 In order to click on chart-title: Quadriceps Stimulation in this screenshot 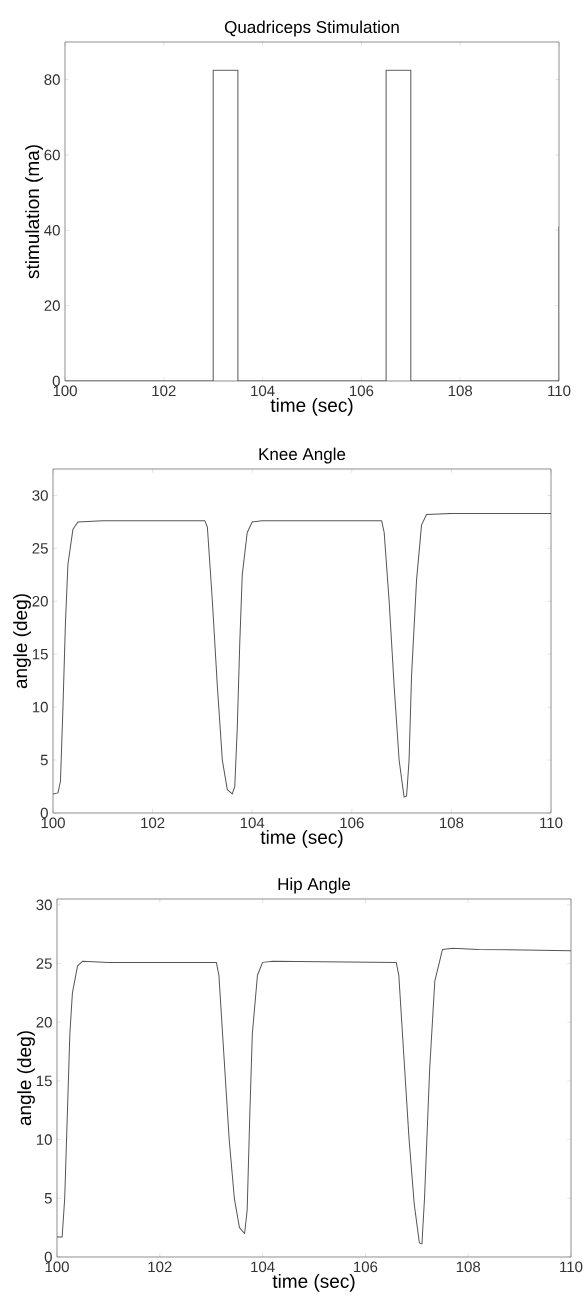, I will do `click(311, 28)`.